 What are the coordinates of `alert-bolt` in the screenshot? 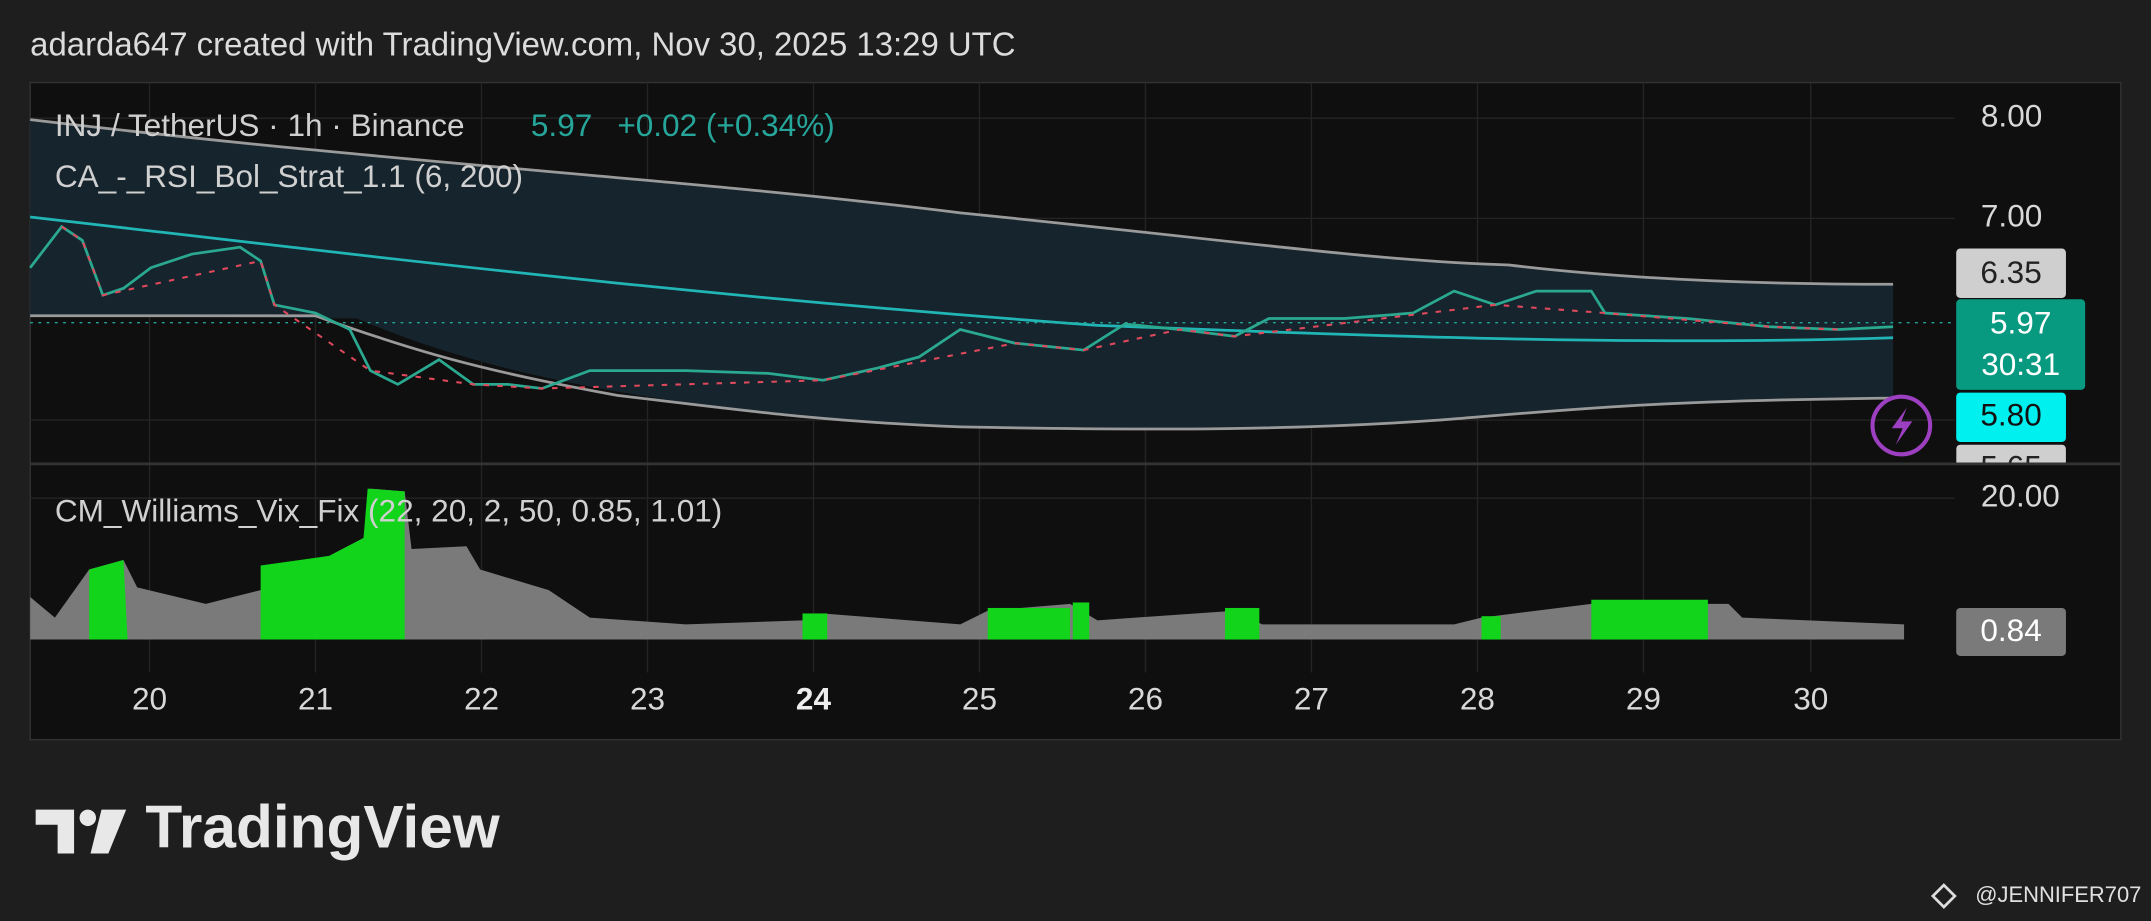 It's located at (1902, 426).